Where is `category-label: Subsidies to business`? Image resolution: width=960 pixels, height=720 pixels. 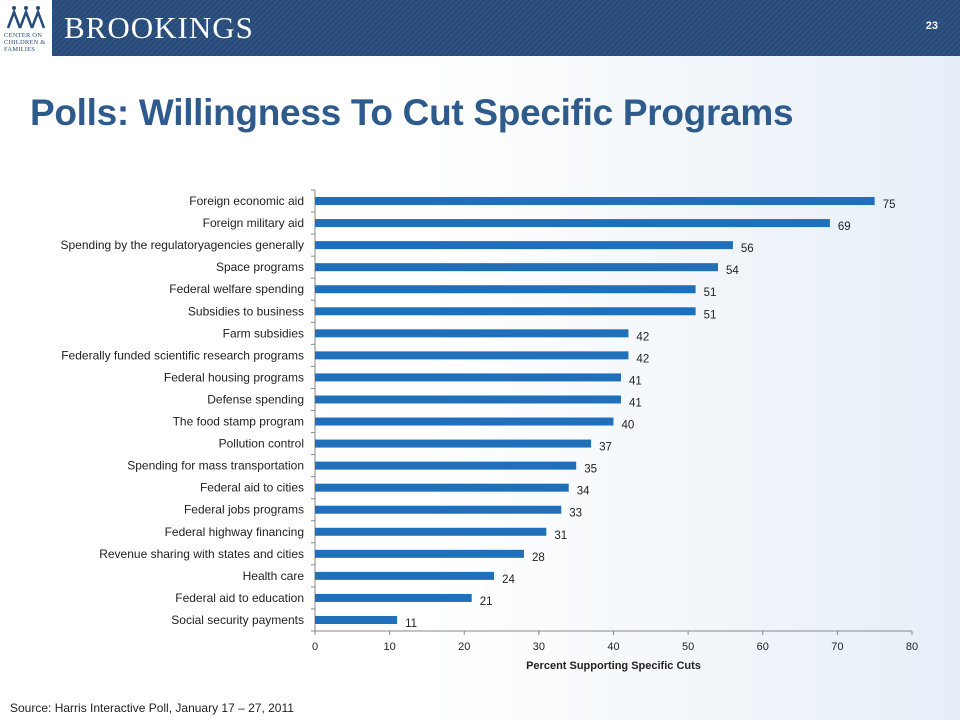
category-label: Subsidies to business is located at coordinates (246, 311).